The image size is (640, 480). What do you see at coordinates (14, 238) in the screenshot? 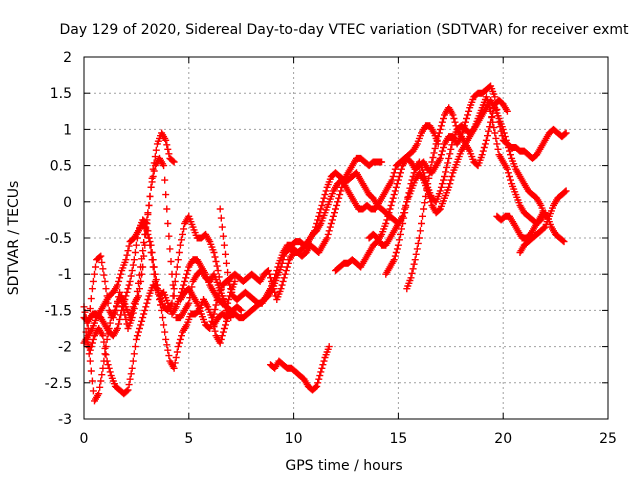
I see `y-axis-label: SDTVAR / TECUs` at bounding box center [14, 238].